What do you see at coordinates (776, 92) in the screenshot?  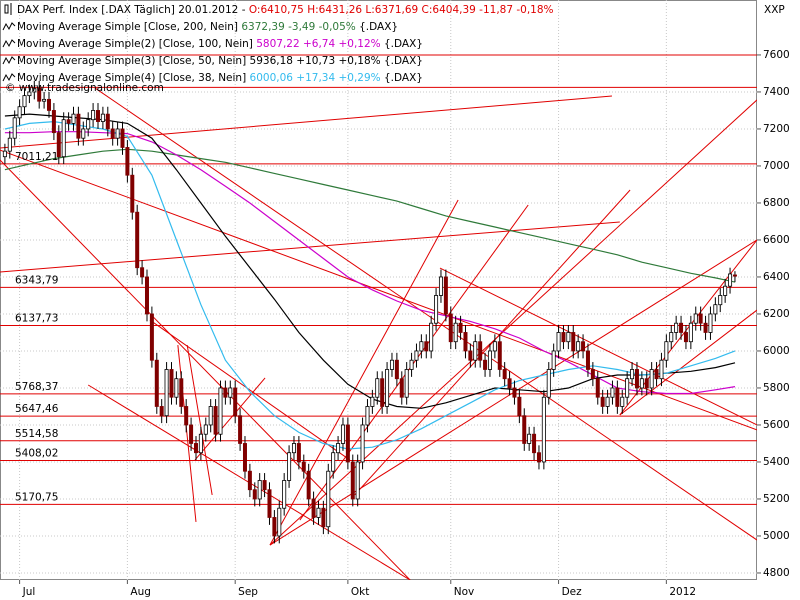 I see `y-tick-label: 7400` at bounding box center [776, 92].